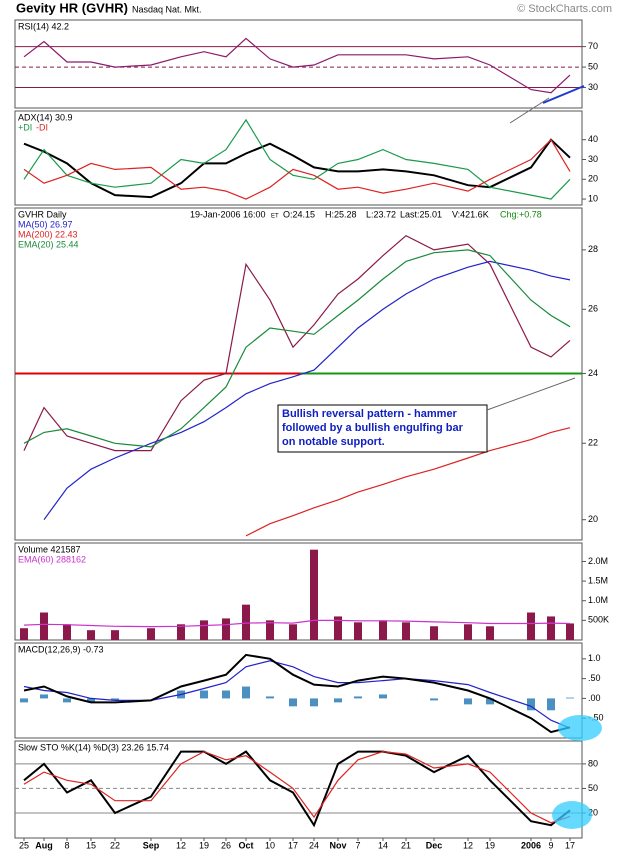 This screenshot has width=620, height=855. I want to click on y-tick-label: 22, so click(593, 443).